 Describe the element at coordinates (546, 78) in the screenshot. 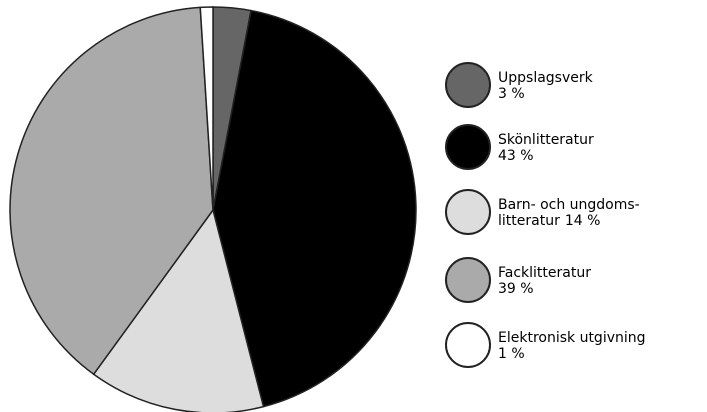

I see `legend-label: Uppslagsverk` at that location.